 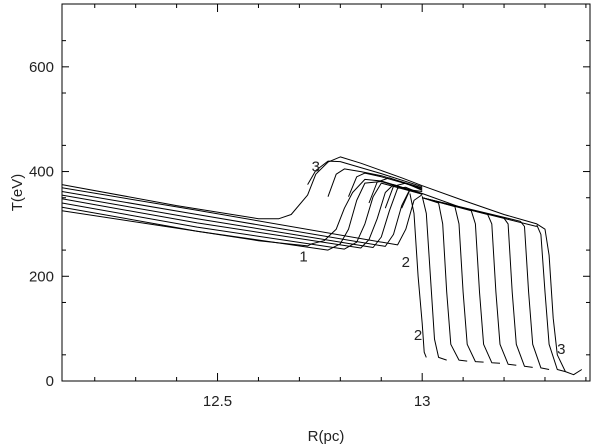 I want to click on y-tick-label: 0, so click(x=50, y=381).